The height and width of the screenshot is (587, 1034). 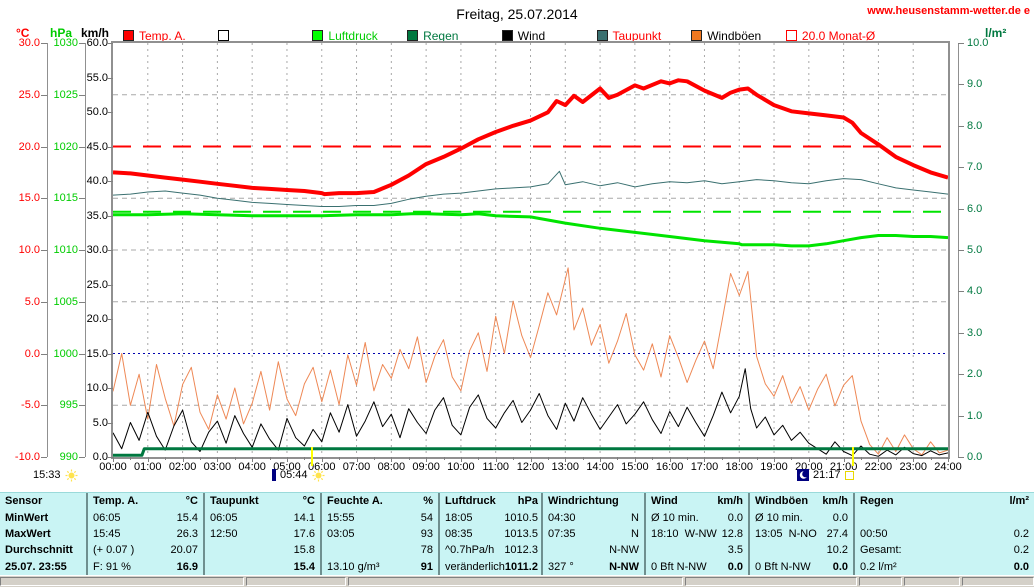 What do you see at coordinates (82, 147) in the screenshot?
I see `pressure-tick` at bounding box center [82, 147].